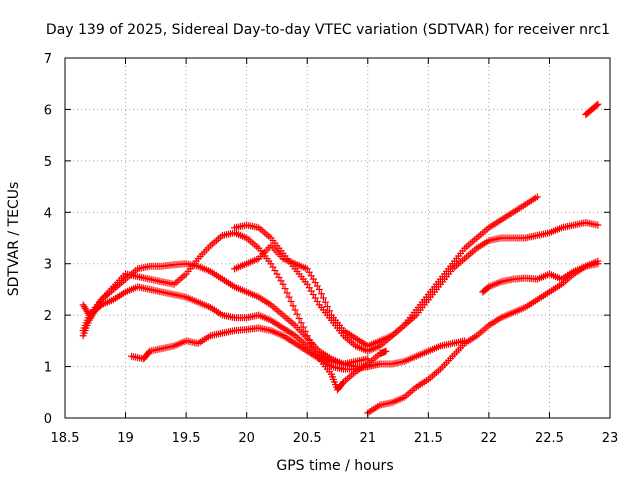 The image size is (640, 480). Describe the element at coordinates (48, 368) in the screenshot. I see `y-tick-label: 1` at that location.